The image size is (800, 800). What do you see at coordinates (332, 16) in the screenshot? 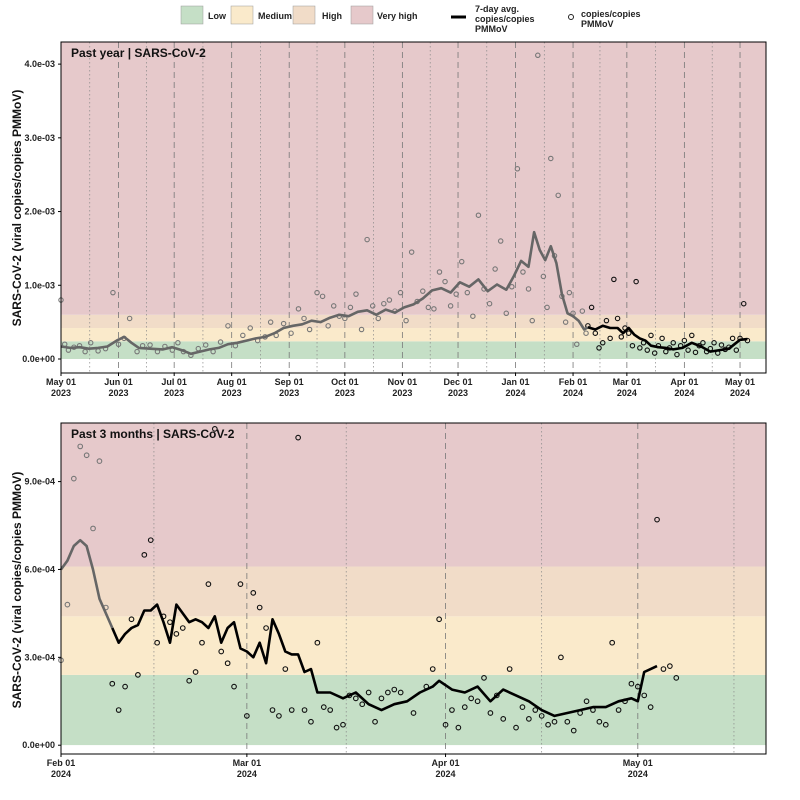
I see `legend-label-high: High` at bounding box center [332, 16].